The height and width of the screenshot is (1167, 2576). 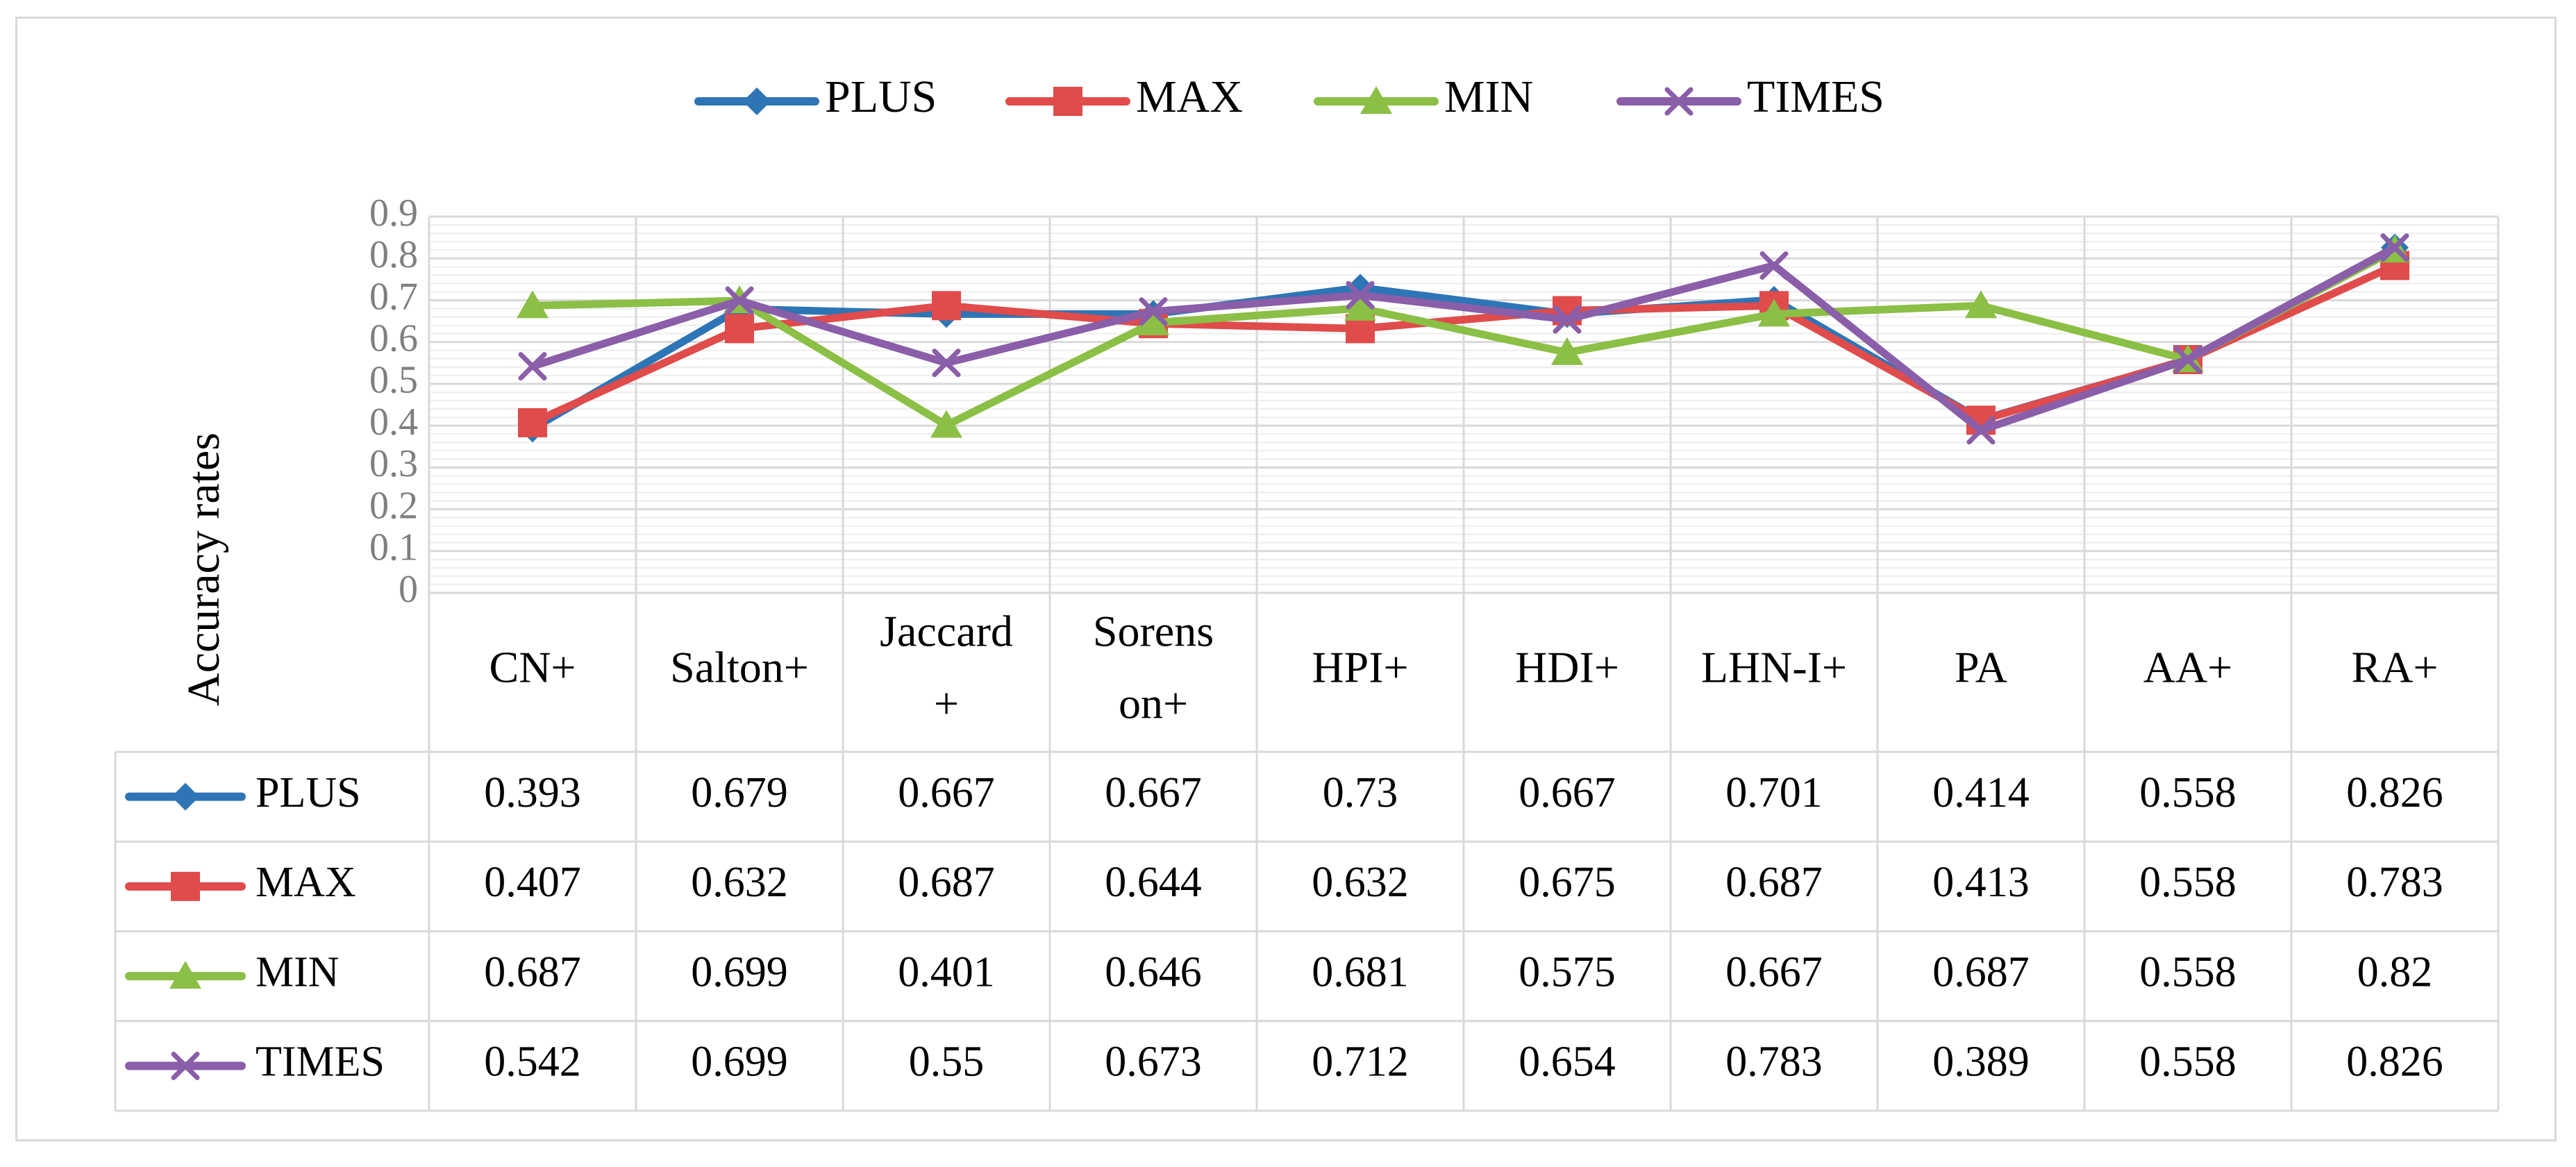 I want to click on table-cell-value: 0.644, so click(x=1153, y=883).